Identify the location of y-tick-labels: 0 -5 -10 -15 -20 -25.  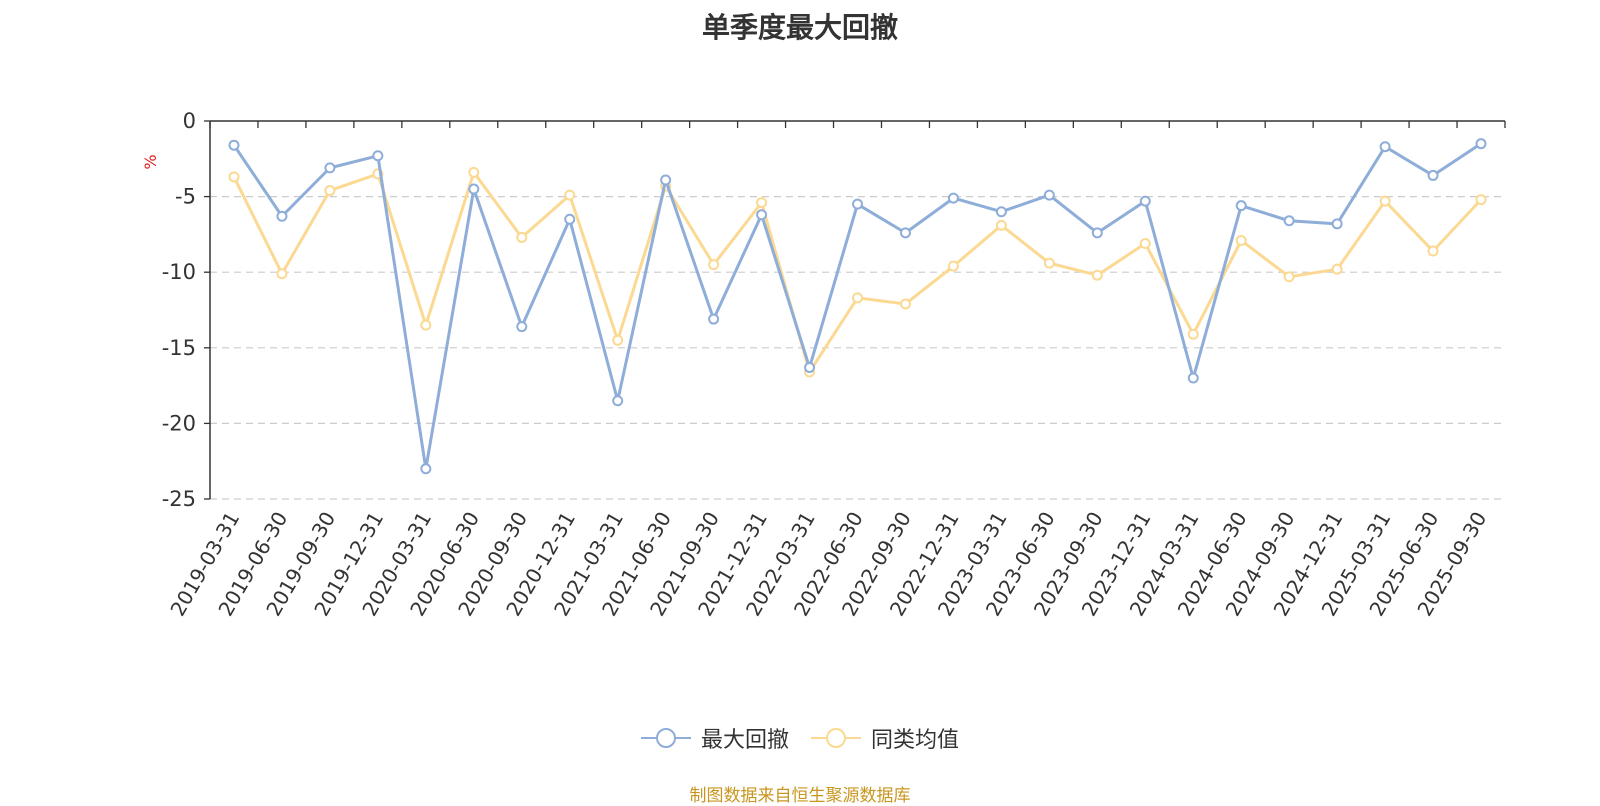
(179, 310).